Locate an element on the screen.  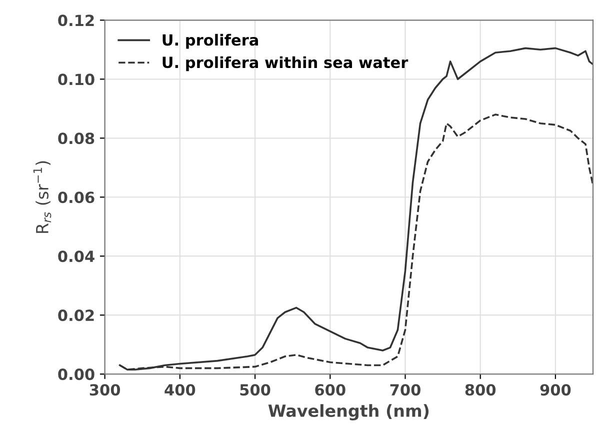
x-axis-title: Wavelength (nm) is located at coordinates (348, 412).